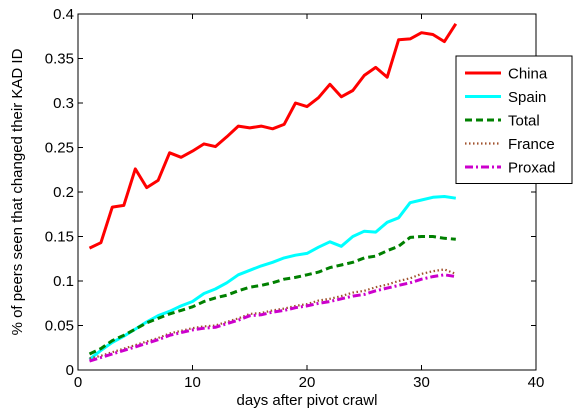  What do you see at coordinates (307, 382) in the screenshot?
I see `x-tick-label: 20` at bounding box center [307, 382].